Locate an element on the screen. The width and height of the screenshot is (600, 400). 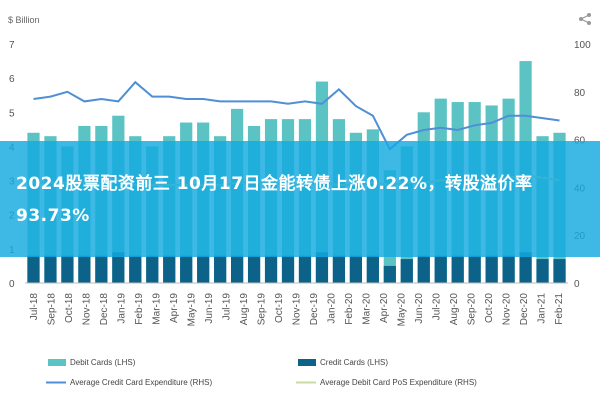
x-tick-label: Dec-18 is located at coordinates (104, 309).